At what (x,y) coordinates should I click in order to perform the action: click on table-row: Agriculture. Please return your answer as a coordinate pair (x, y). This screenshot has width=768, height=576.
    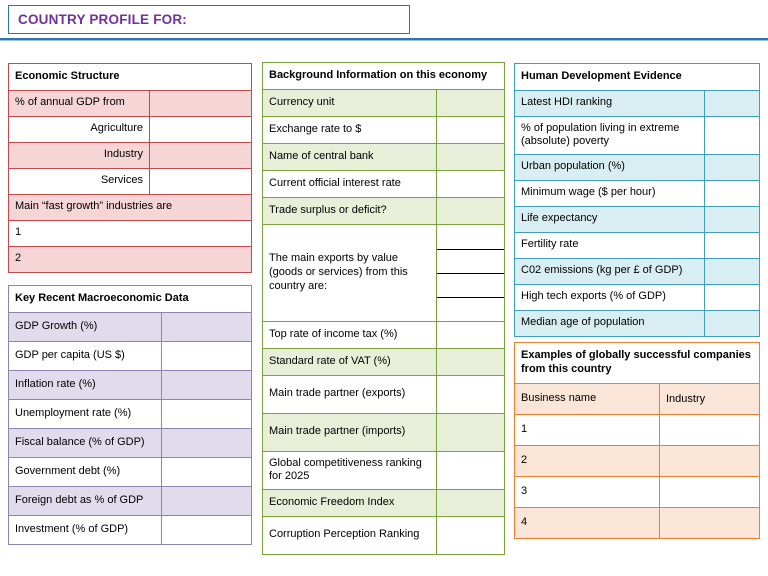
    Looking at the image, I should click on (130, 128).